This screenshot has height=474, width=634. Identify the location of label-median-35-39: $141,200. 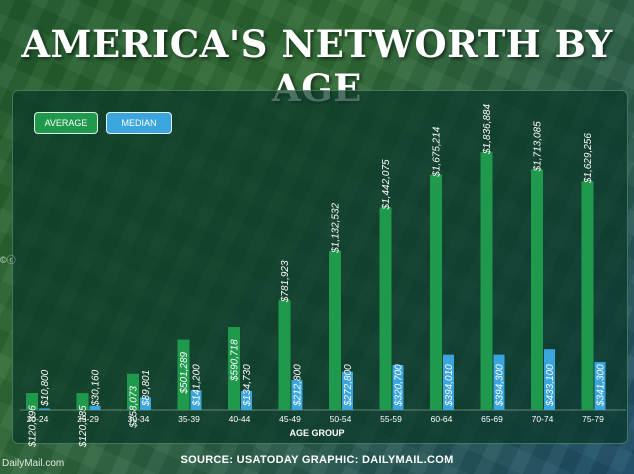
(197, 385).